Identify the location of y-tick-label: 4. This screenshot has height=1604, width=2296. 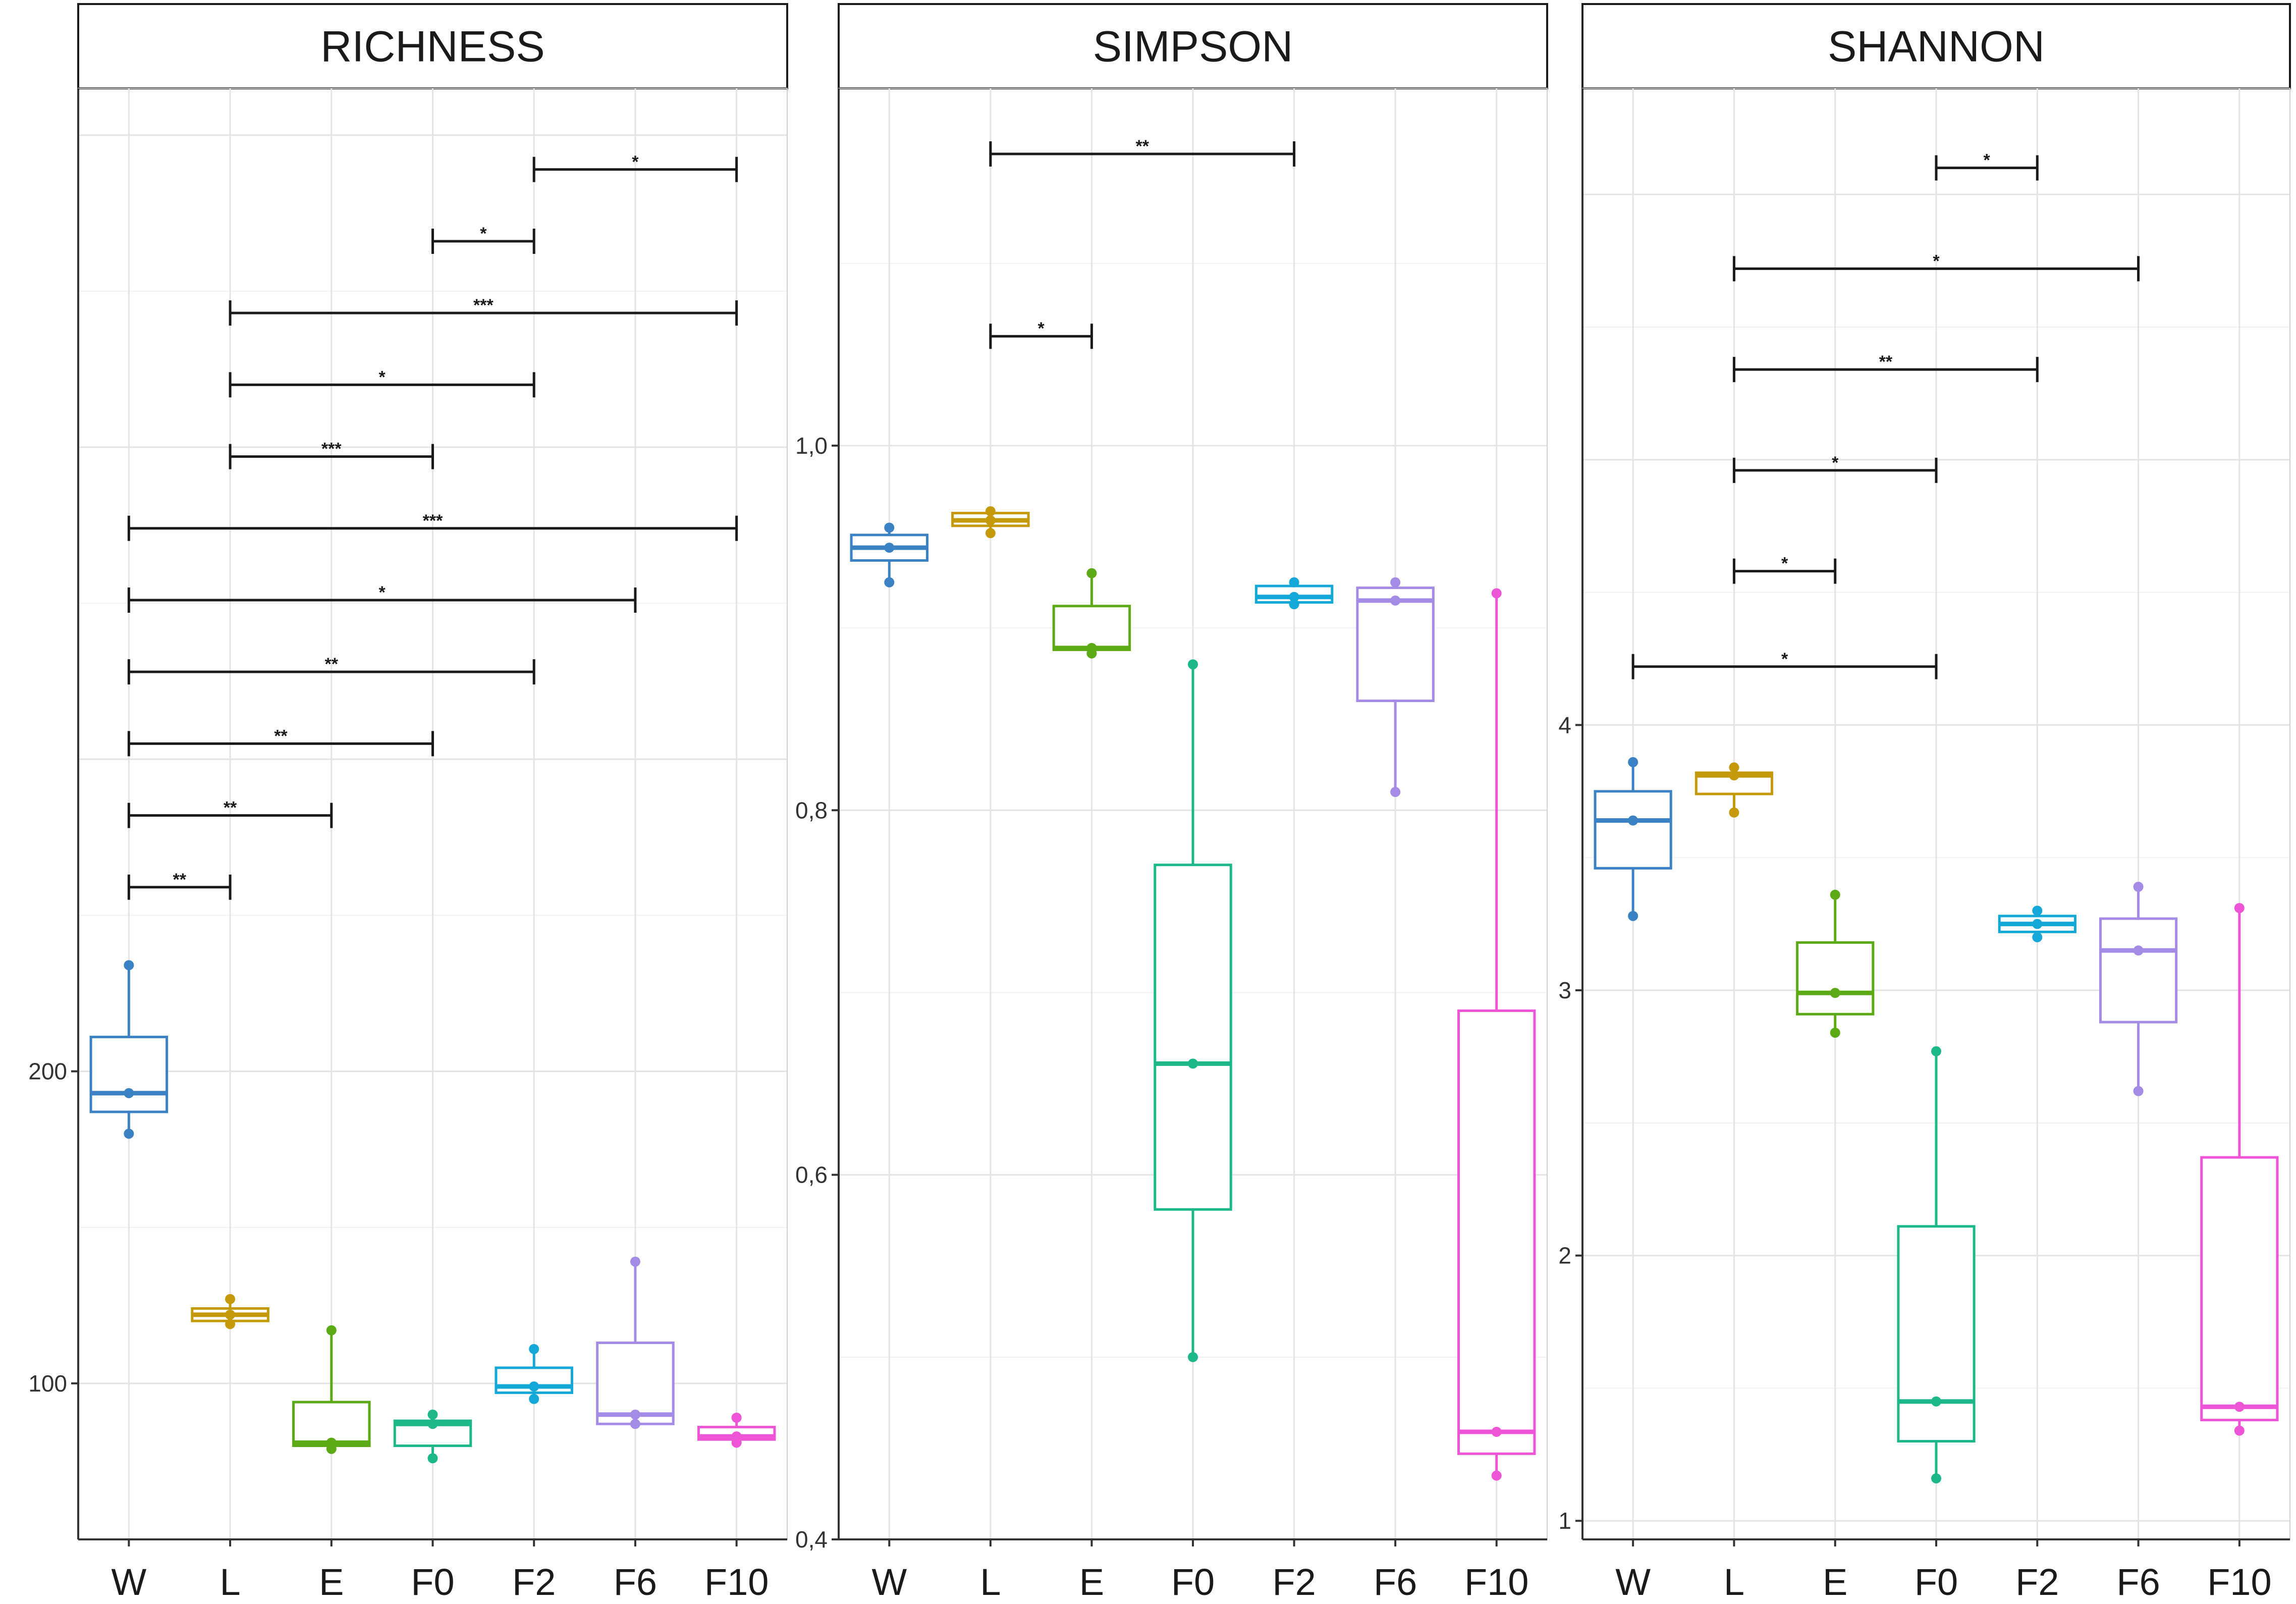
(1564, 725).